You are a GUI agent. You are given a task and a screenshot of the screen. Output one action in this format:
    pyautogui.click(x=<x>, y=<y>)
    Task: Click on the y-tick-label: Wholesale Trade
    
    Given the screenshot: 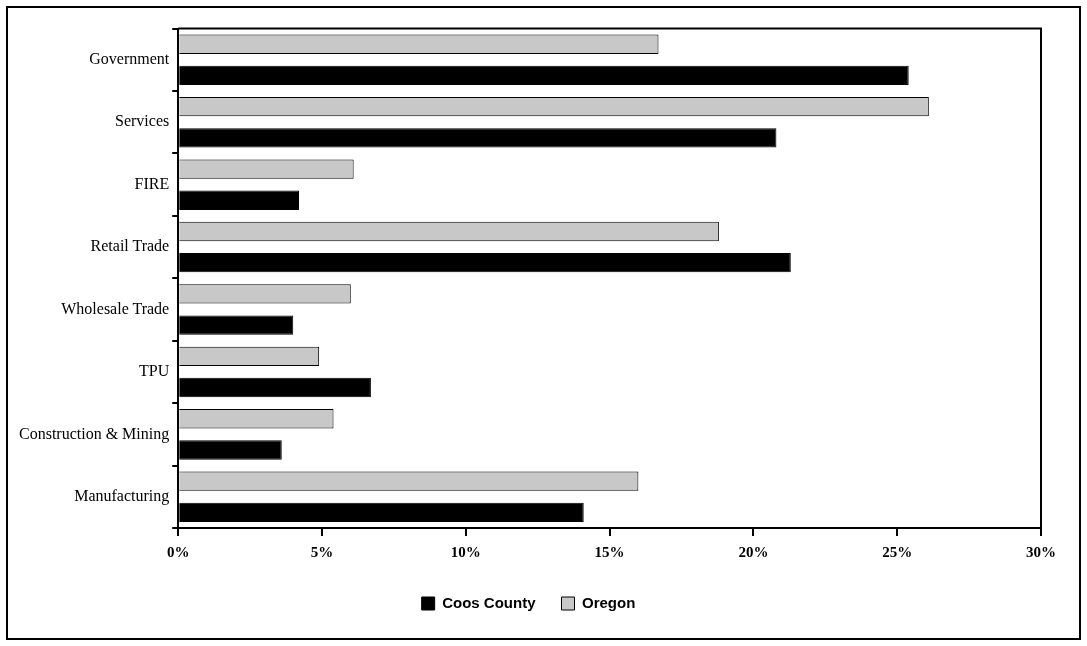 What is the action you would take?
    pyautogui.click(x=115, y=308)
    